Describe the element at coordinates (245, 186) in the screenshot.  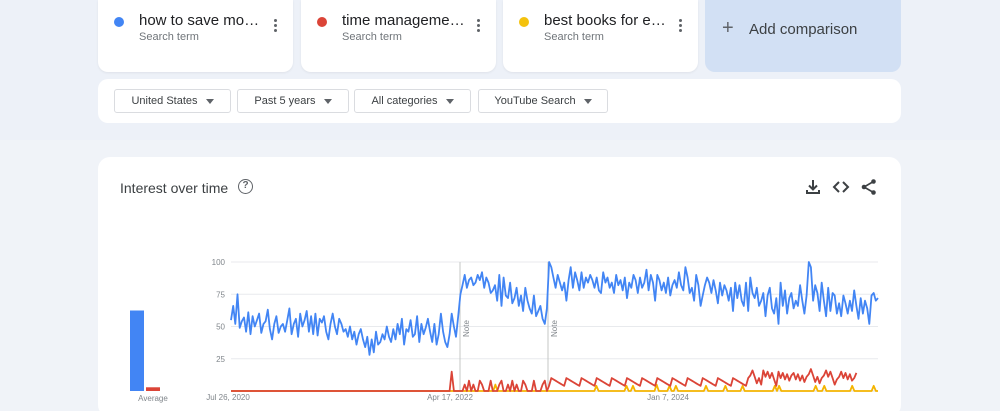
I see `help-icon: ?` at that location.